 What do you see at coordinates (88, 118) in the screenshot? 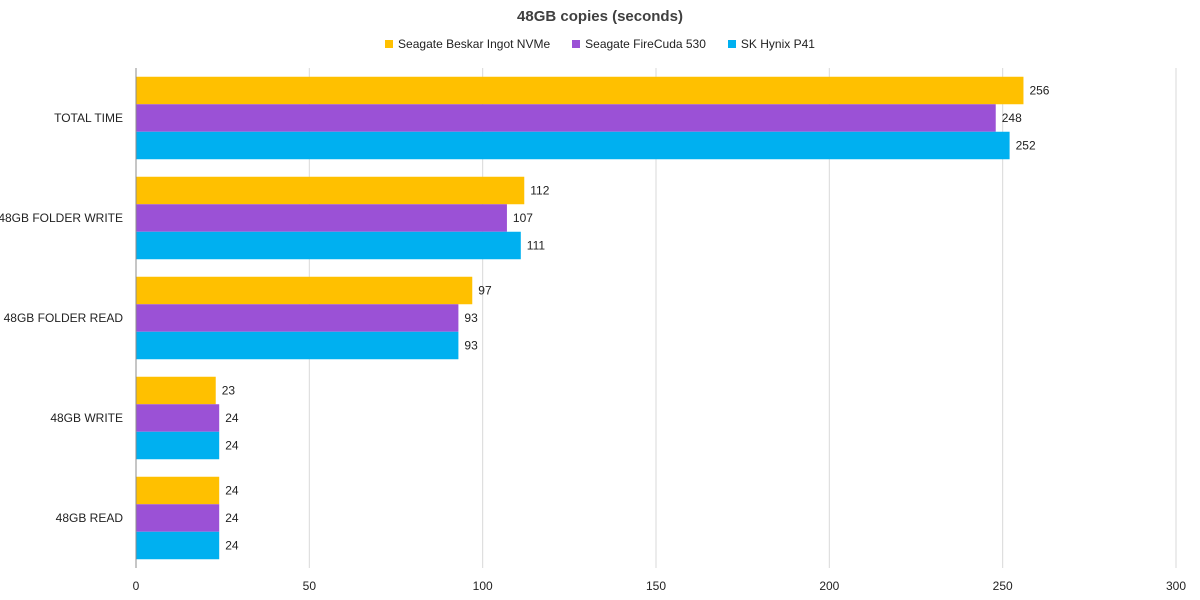
I see `category-label: TOTAL TIME` at bounding box center [88, 118].